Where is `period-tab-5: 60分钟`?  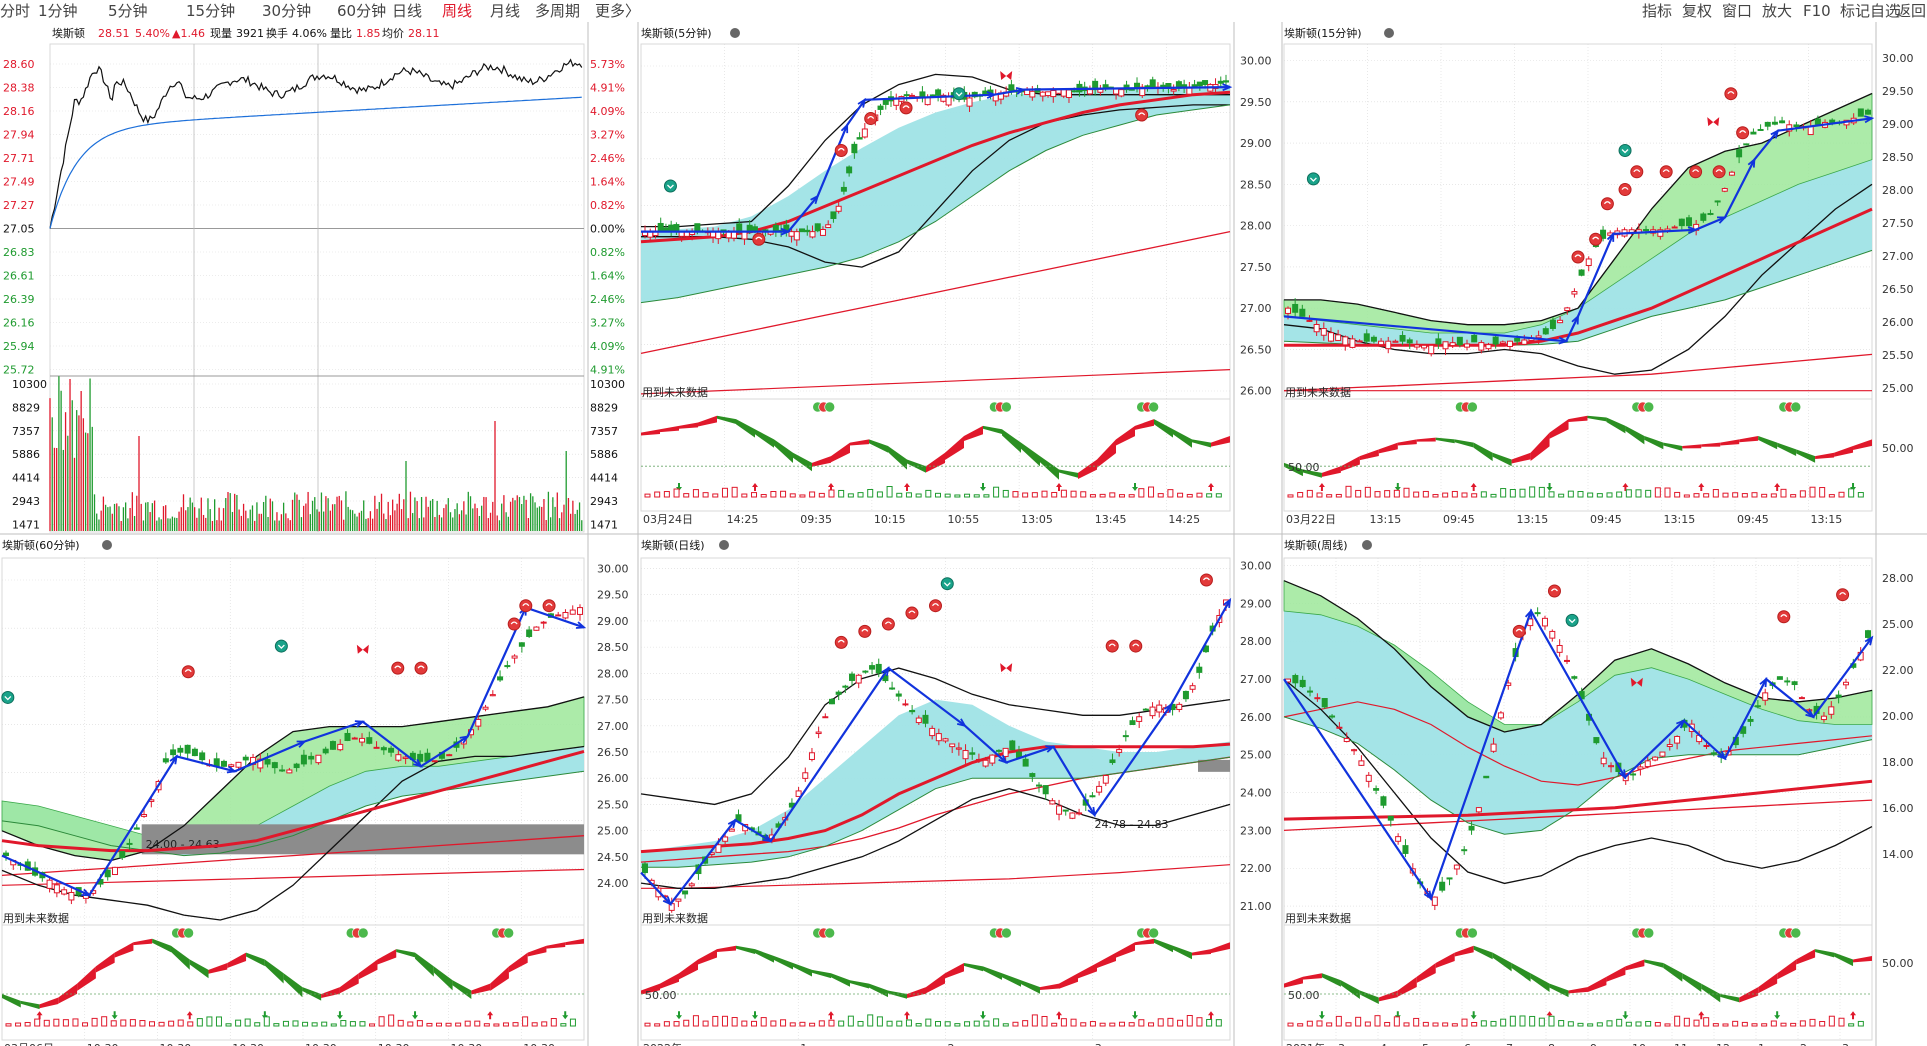 period-tab-5: 60分钟 is located at coordinates (362, 11).